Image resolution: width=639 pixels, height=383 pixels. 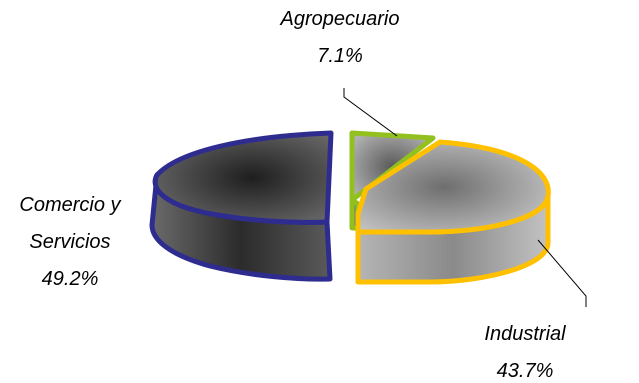 What do you see at coordinates (70, 279) in the screenshot?
I see `slice-value-label-2: 49.2%` at bounding box center [70, 279].